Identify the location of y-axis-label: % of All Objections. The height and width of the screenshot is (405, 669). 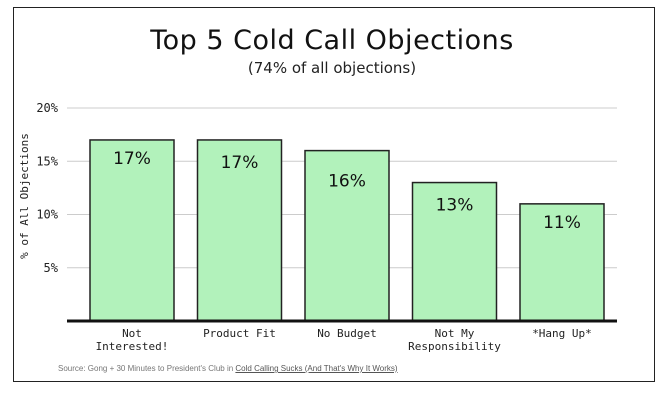
(24, 196).